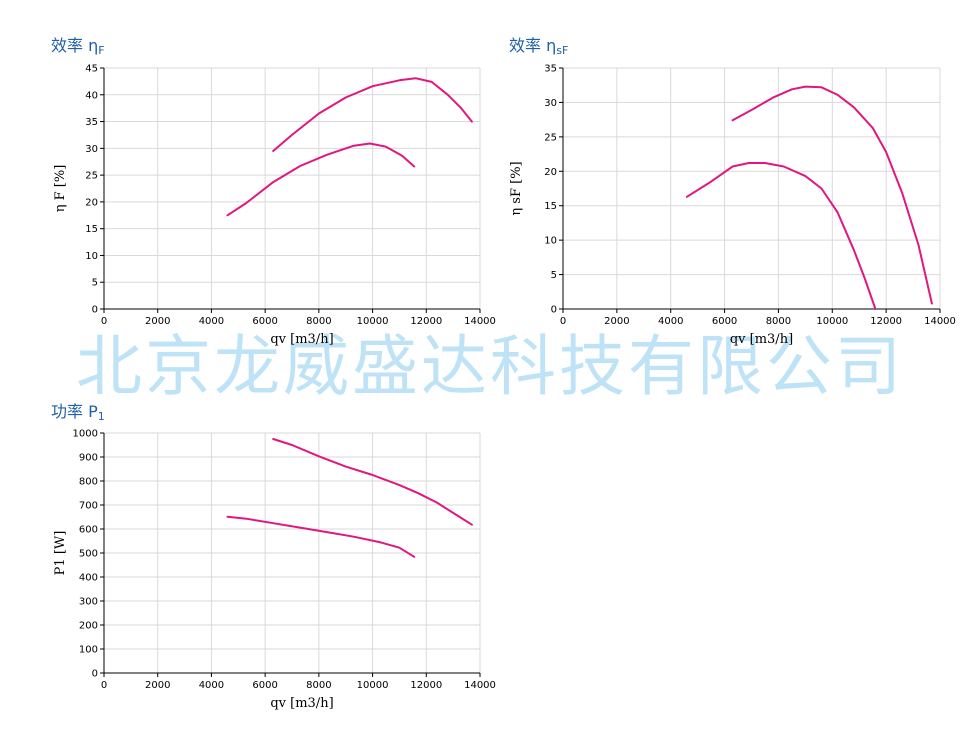 Image resolution: width=980 pixels, height=740 pixels. Describe the element at coordinates (91, 69) in the screenshot. I see `y-tick-label: 45` at that location.